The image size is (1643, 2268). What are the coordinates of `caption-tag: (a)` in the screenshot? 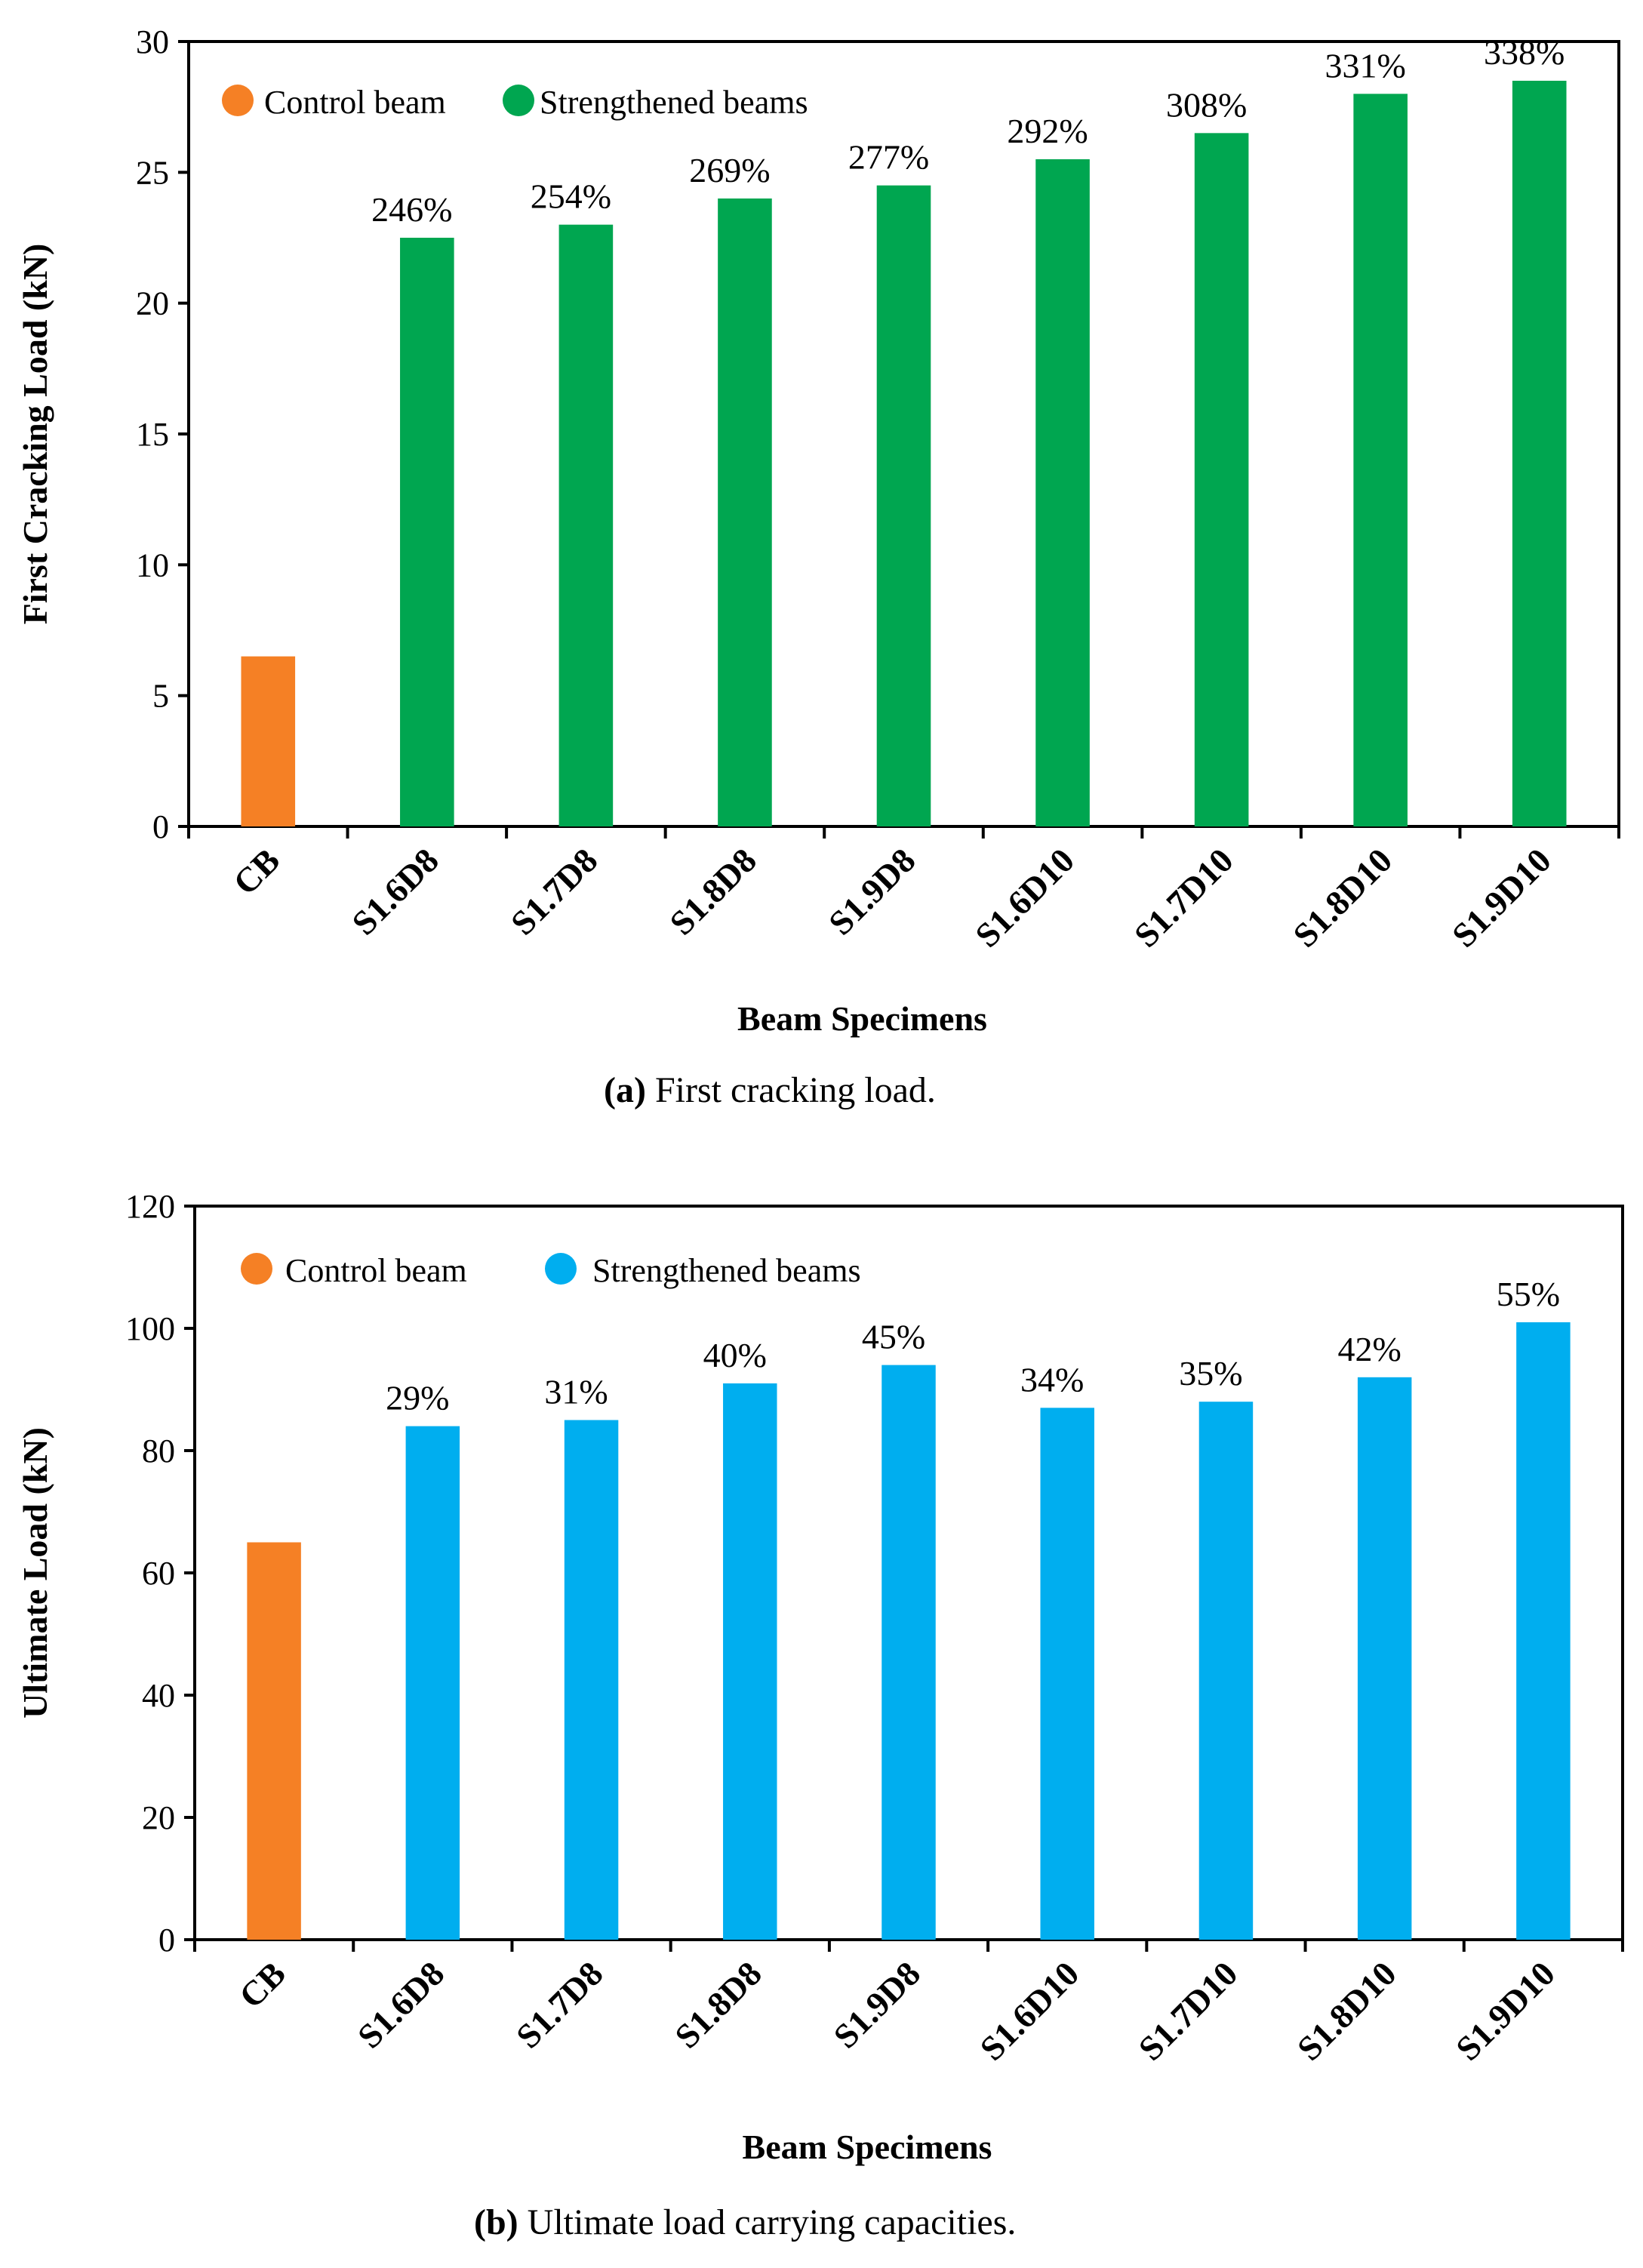 It's located at (625, 1090).